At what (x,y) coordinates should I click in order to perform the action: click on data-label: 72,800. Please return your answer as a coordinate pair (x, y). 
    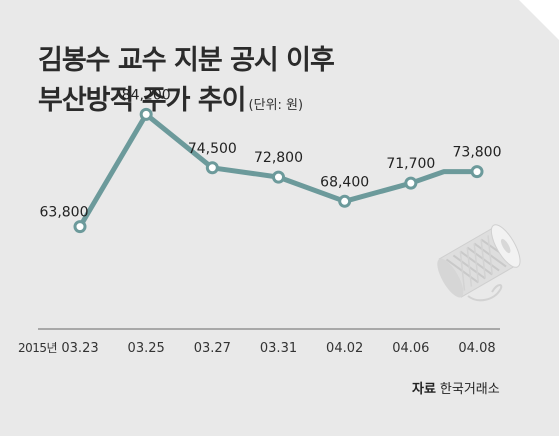
    Looking at the image, I should click on (278, 158).